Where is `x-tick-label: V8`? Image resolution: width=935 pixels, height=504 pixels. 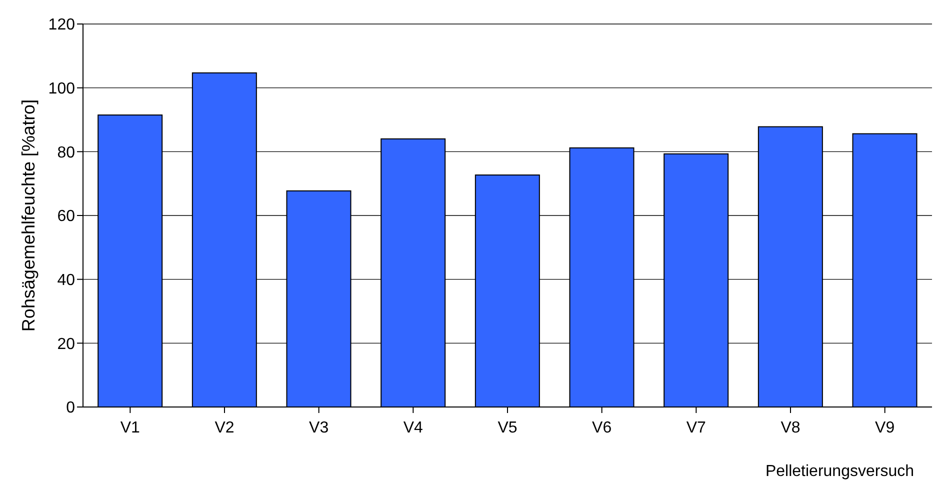
x-tick-label: V8 is located at coordinates (790, 427).